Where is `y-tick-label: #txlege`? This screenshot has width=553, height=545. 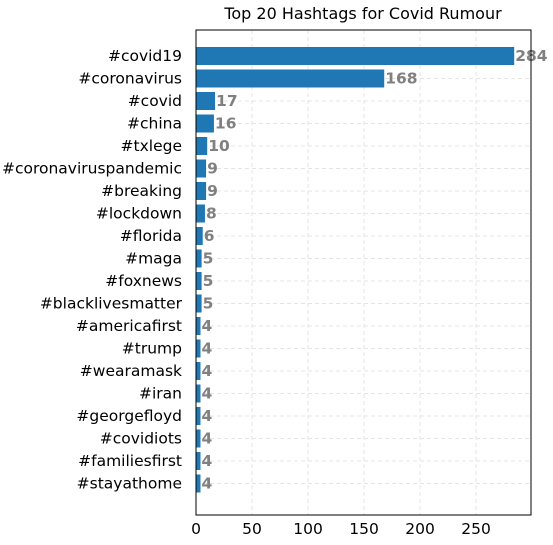 y-tick-label: #txlege is located at coordinates (151, 146).